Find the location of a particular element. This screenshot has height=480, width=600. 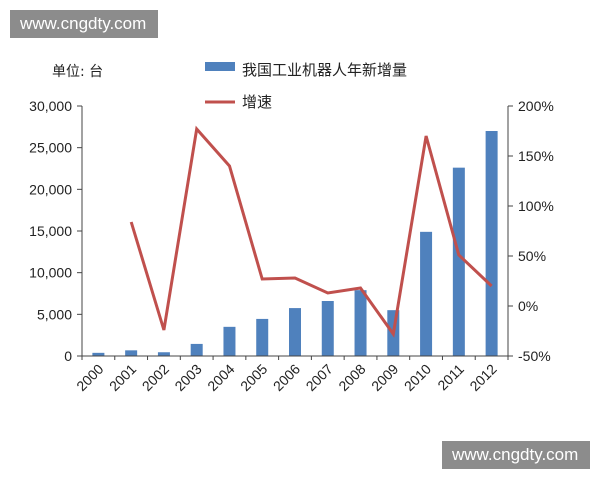

right-tick-label: 200% is located at coordinates (536, 106).